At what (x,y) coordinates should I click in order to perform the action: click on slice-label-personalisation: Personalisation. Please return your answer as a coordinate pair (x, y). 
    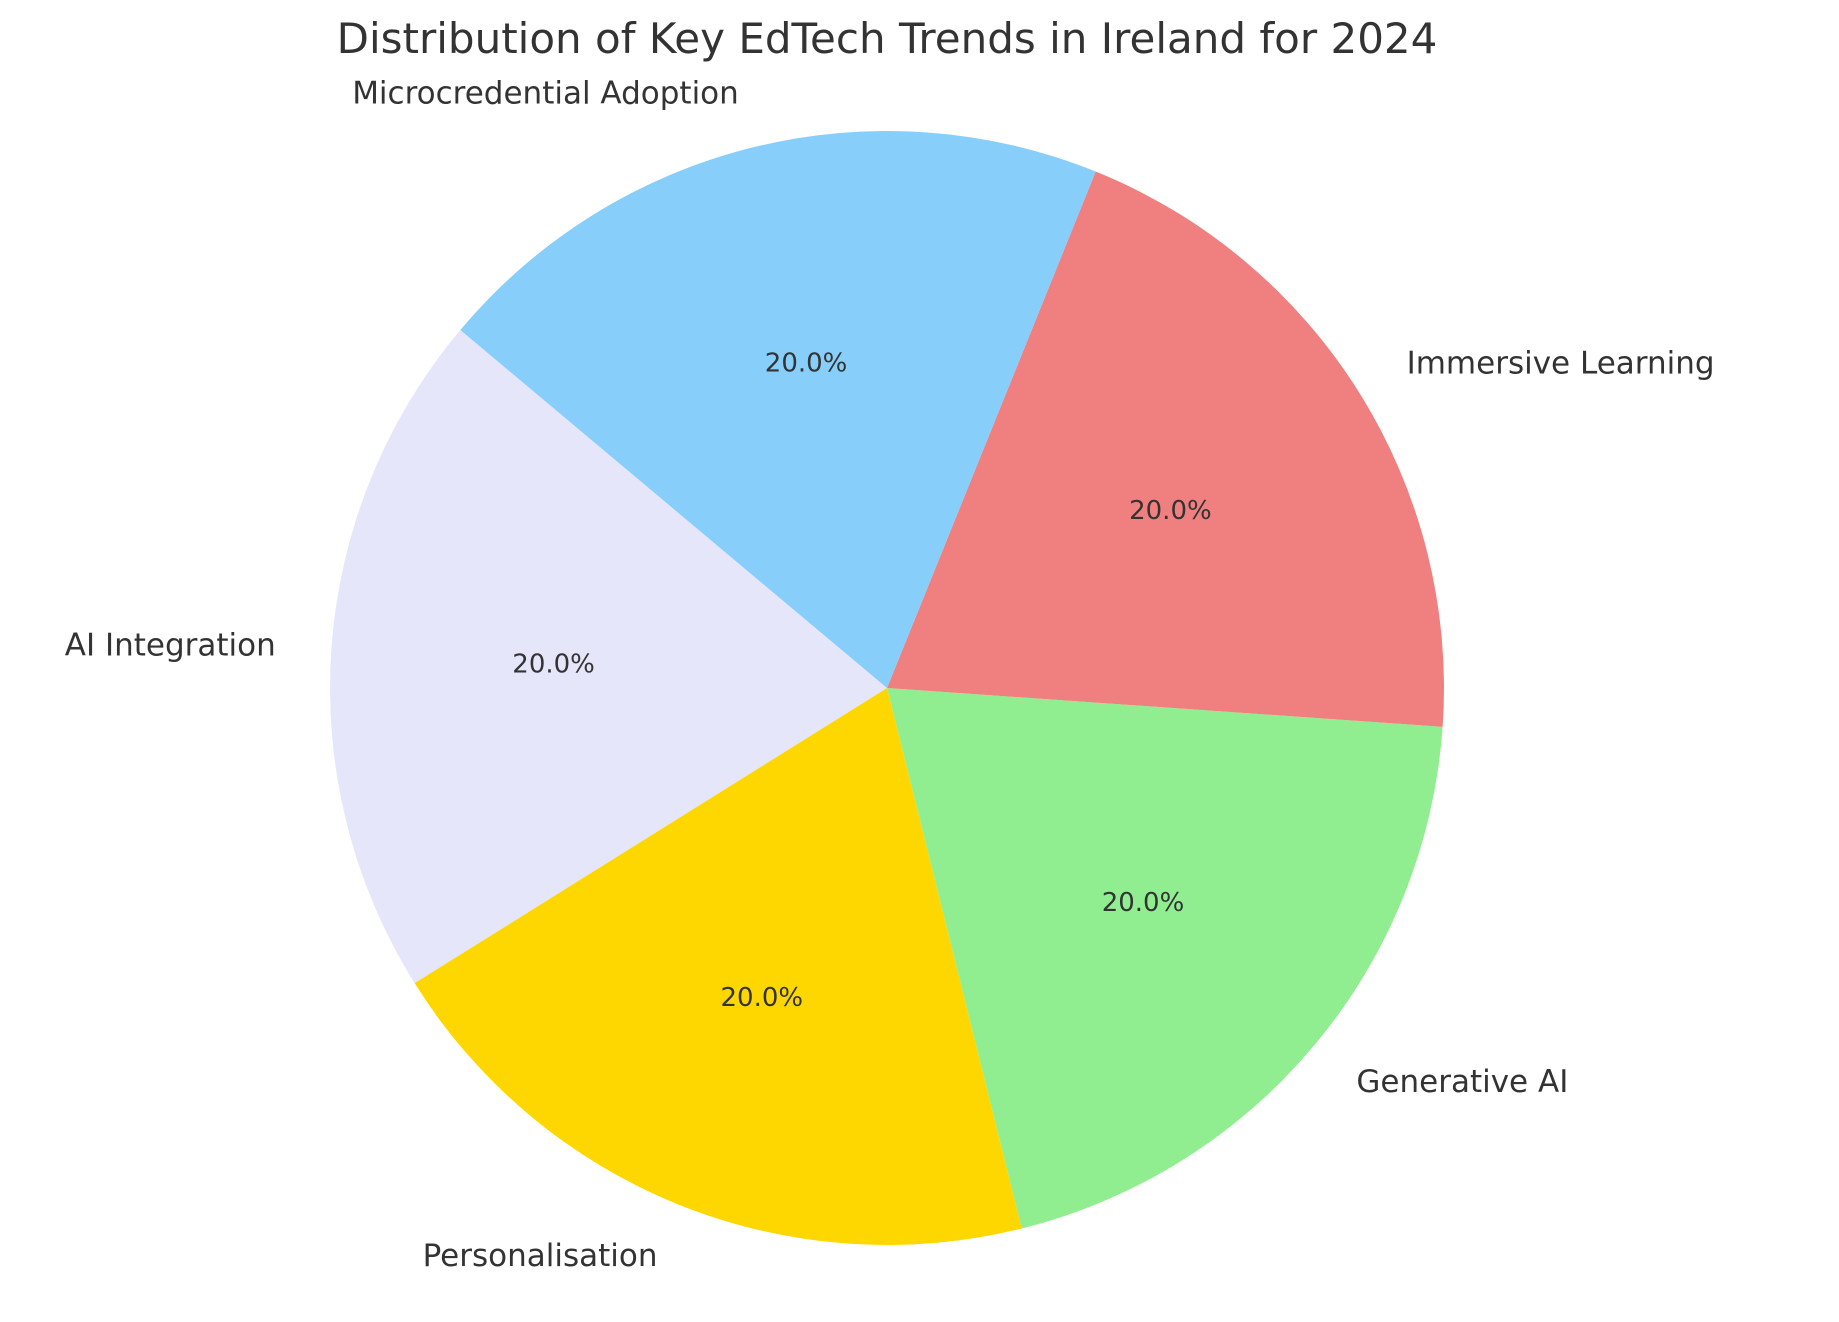
    Looking at the image, I should click on (540, 1256).